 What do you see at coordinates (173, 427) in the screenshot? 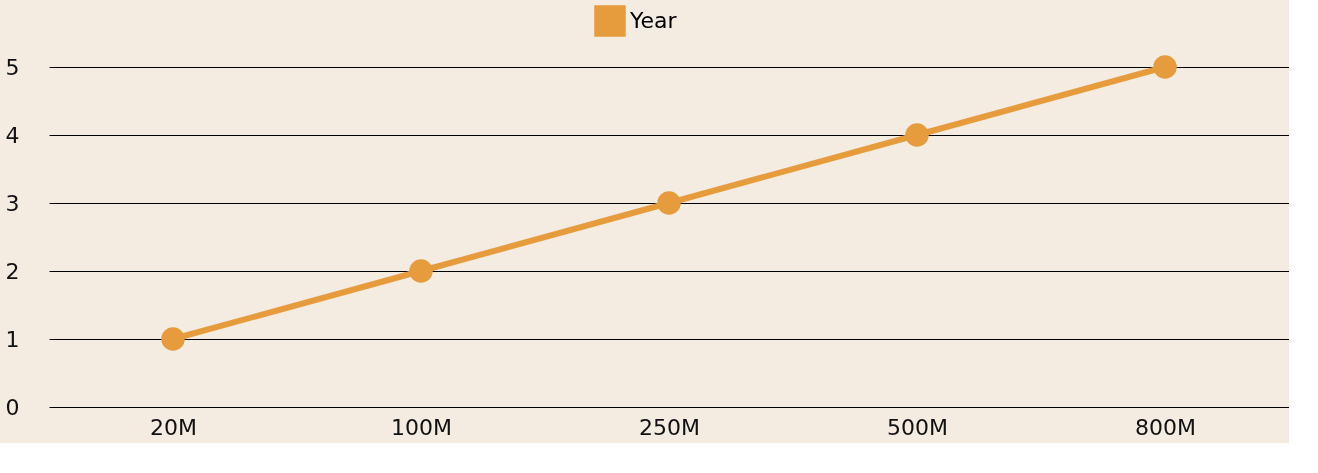
I see `x-tick-label: 20M` at bounding box center [173, 427].